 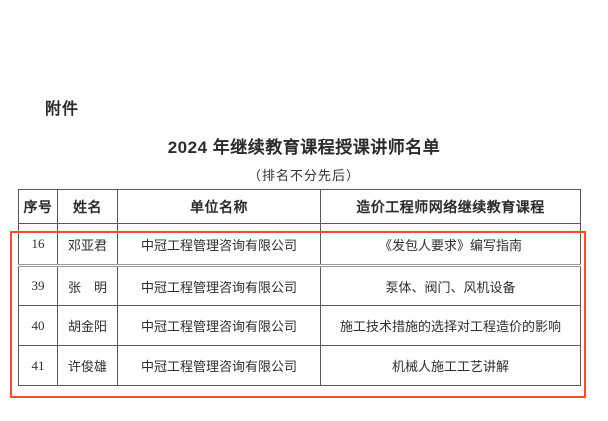 What do you see at coordinates (38, 206) in the screenshot?
I see `column-header-no: 序号` at bounding box center [38, 206].